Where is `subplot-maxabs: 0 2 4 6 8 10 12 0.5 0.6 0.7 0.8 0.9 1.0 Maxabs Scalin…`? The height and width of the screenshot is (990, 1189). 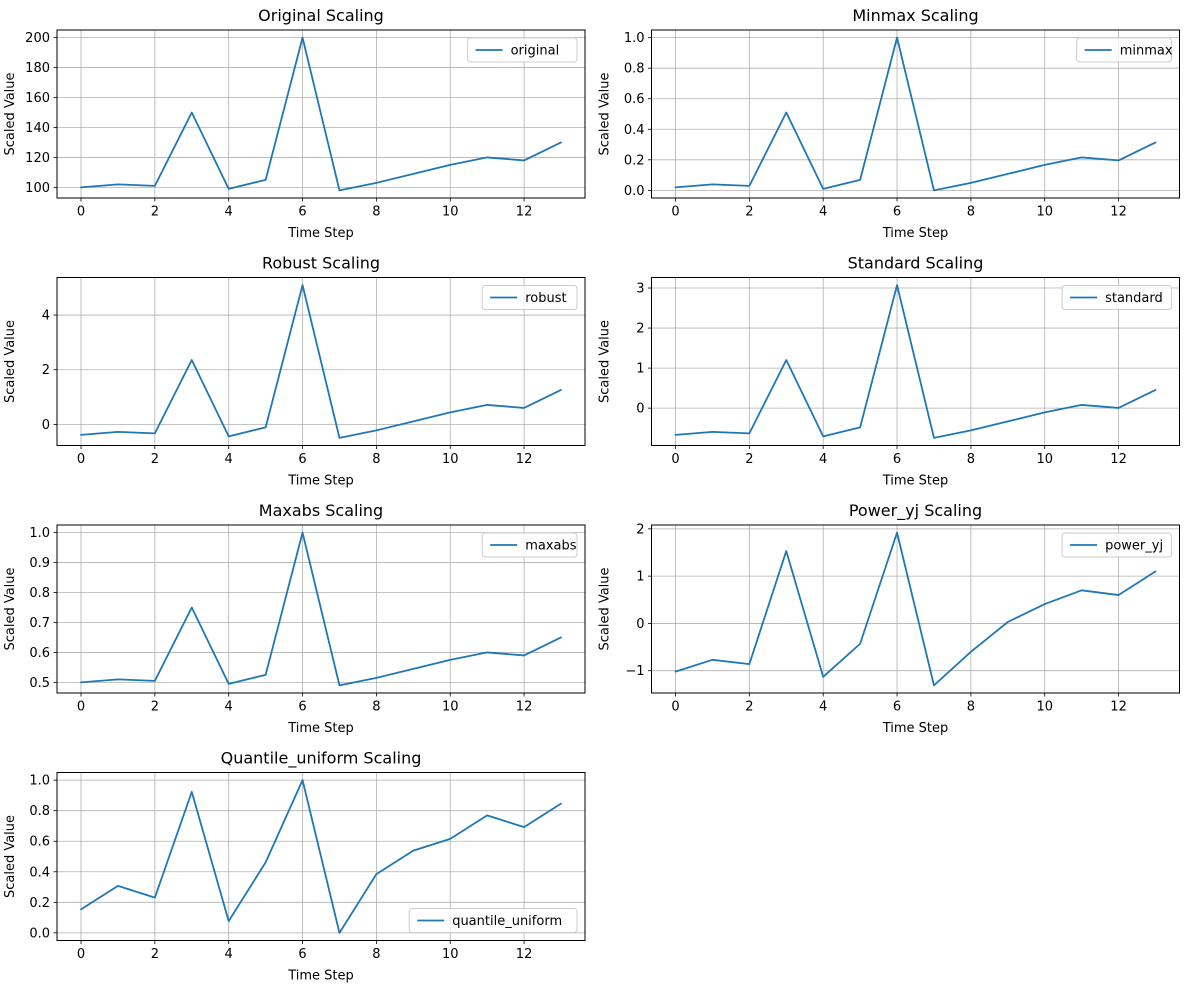 subplot-maxabs: 0 2 4 6 8 10 12 0.5 0.6 0.7 0.8 0.9 1.0 Maxabs Scalin… is located at coordinates (294, 618).